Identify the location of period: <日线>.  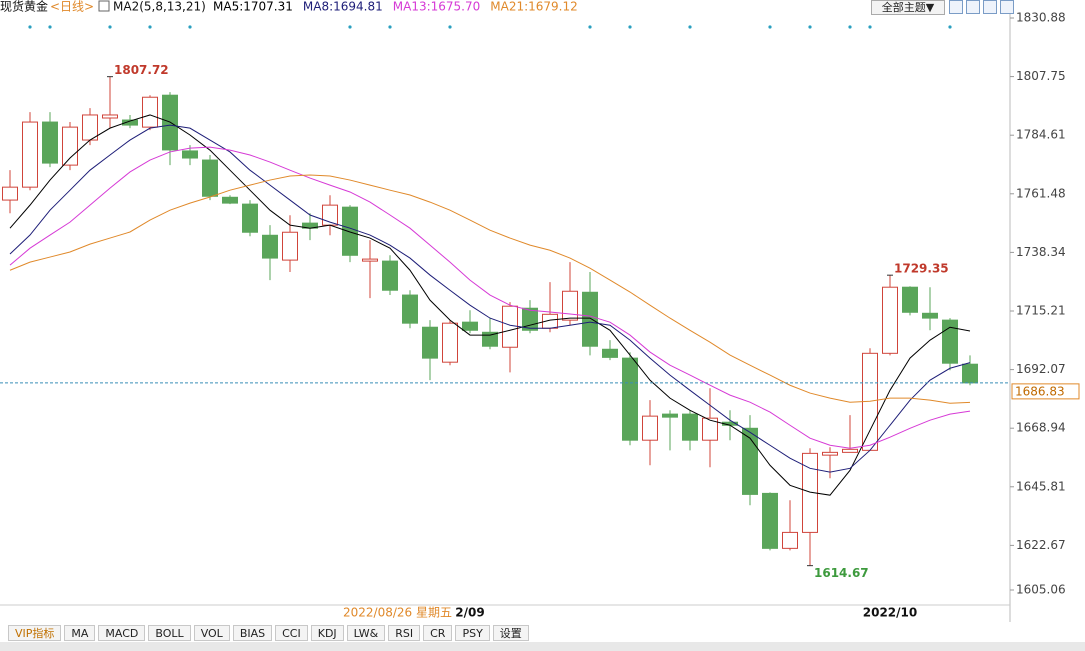
(72, 7).